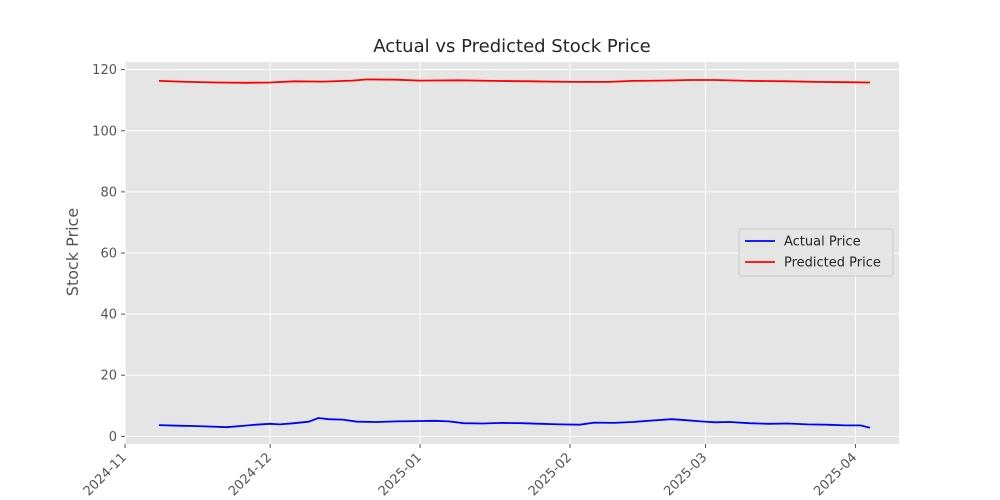  Describe the element at coordinates (832, 263) in the screenshot. I see `legend-label-predicted-price: Predicted Price` at that location.